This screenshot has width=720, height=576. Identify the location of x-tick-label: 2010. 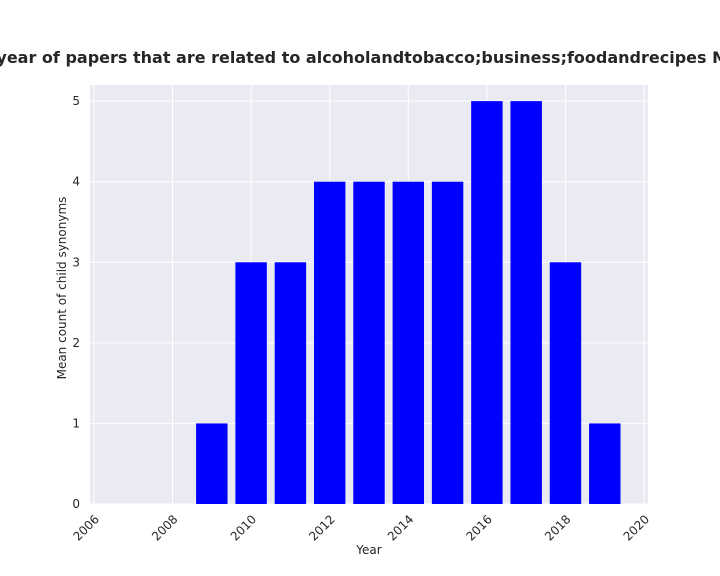
(243, 527).